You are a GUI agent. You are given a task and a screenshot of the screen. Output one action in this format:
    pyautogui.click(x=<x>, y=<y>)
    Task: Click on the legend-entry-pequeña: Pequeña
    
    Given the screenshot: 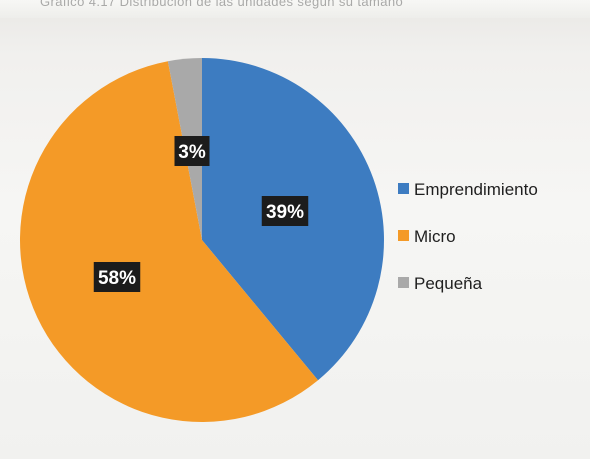 What is the action you would take?
    pyautogui.click(x=440, y=283)
    